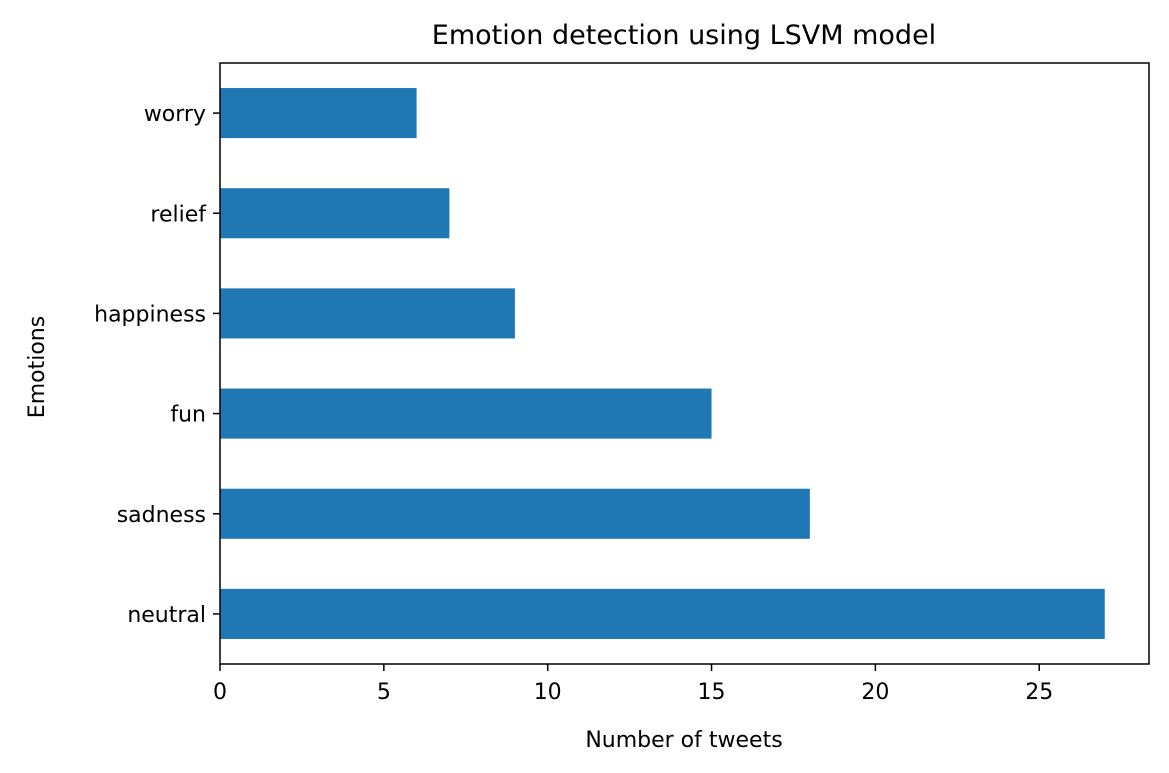 This screenshot has width=1169, height=773. I want to click on y-axis-title: Emotions, so click(37, 367).